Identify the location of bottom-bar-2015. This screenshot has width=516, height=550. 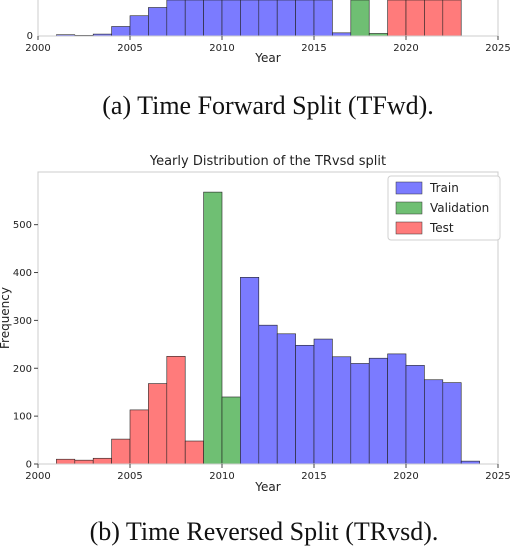
(323, 401).